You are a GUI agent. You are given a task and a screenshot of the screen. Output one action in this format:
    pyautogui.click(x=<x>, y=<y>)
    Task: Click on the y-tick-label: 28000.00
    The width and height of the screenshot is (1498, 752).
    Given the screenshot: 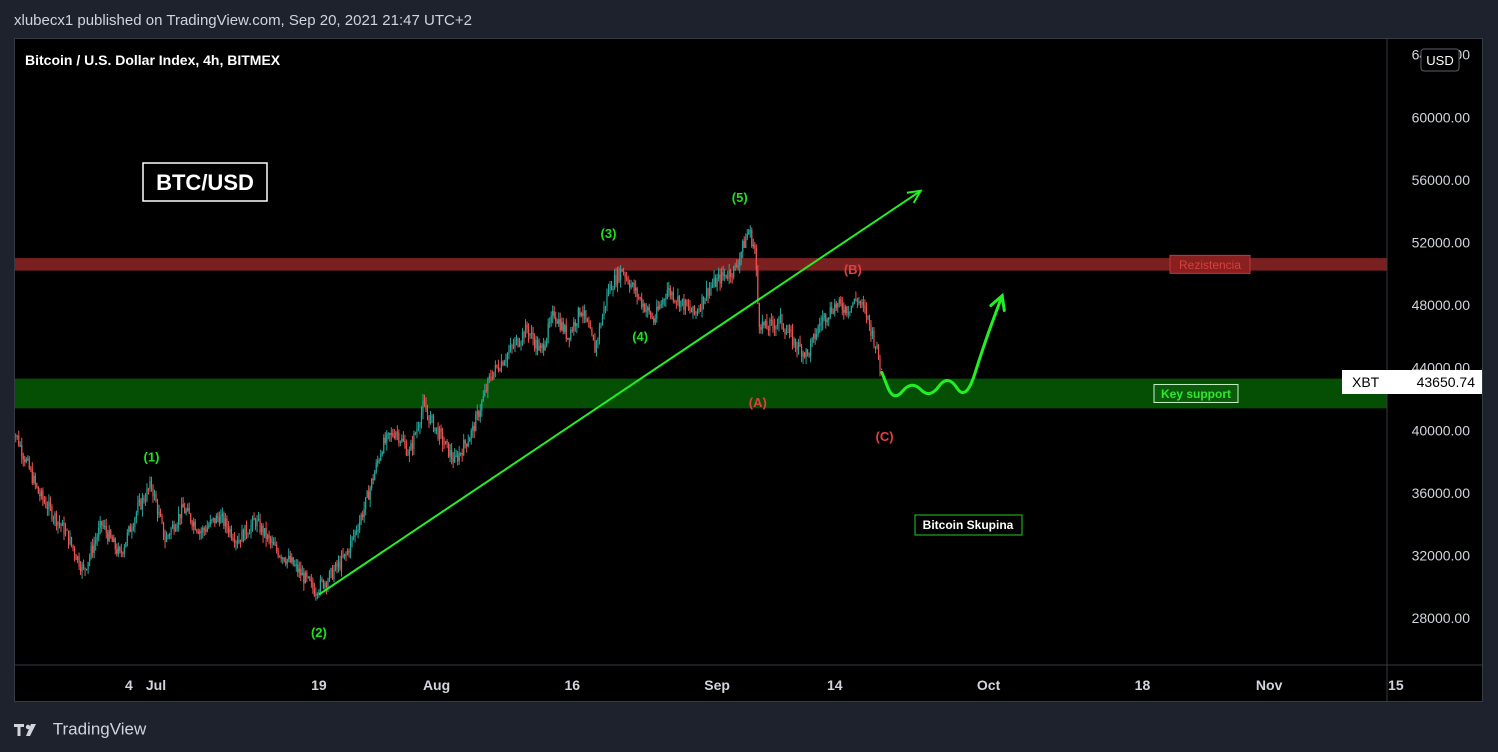 What is the action you would take?
    pyautogui.click(x=1441, y=618)
    